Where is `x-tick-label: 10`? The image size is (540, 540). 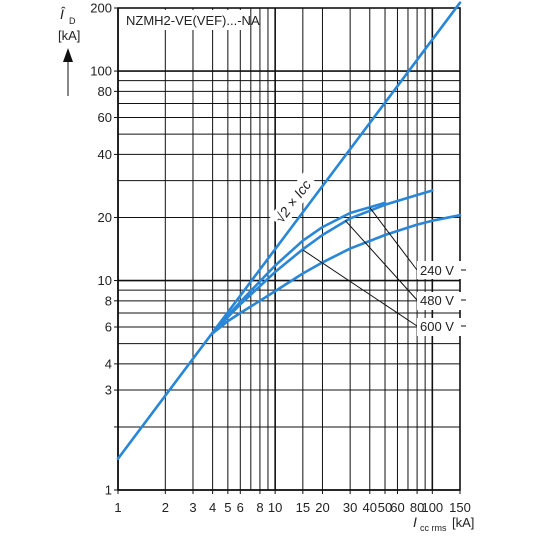 x-tick-label: 10 is located at coordinates (275, 507).